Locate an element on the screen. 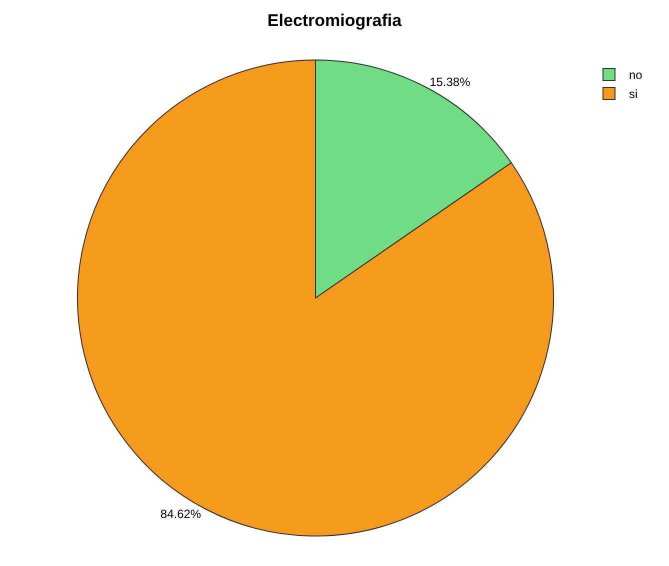 The width and height of the screenshot is (669, 566). data-label: 15.38% is located at coordinates (450, 81).